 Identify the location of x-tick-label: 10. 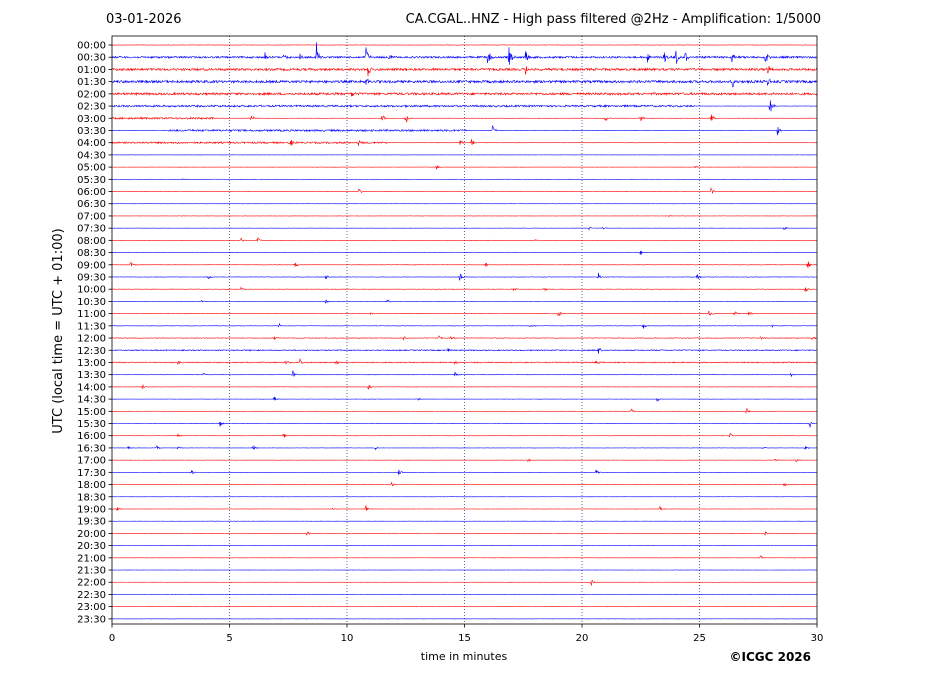
(347, 638).